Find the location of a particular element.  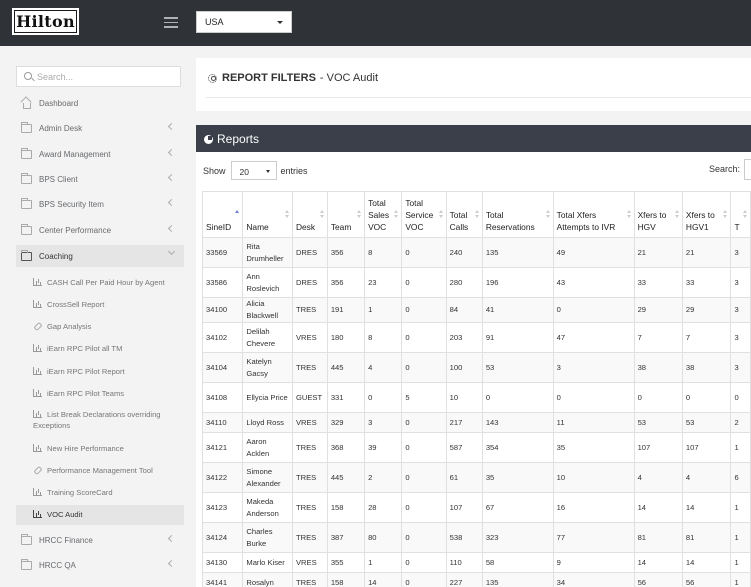

column-header: SineID is located at coordinates (222, 214).